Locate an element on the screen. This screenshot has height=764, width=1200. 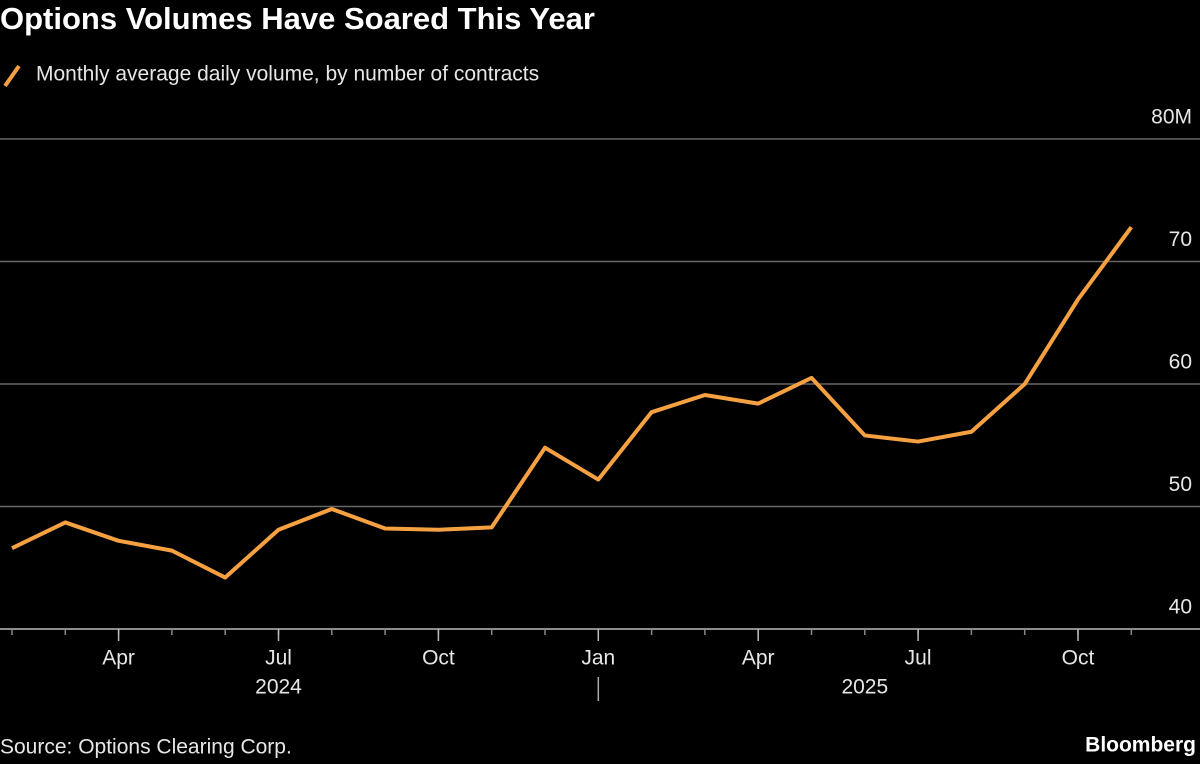
x-tick-label: Jan is located at coordinates (598, 658).